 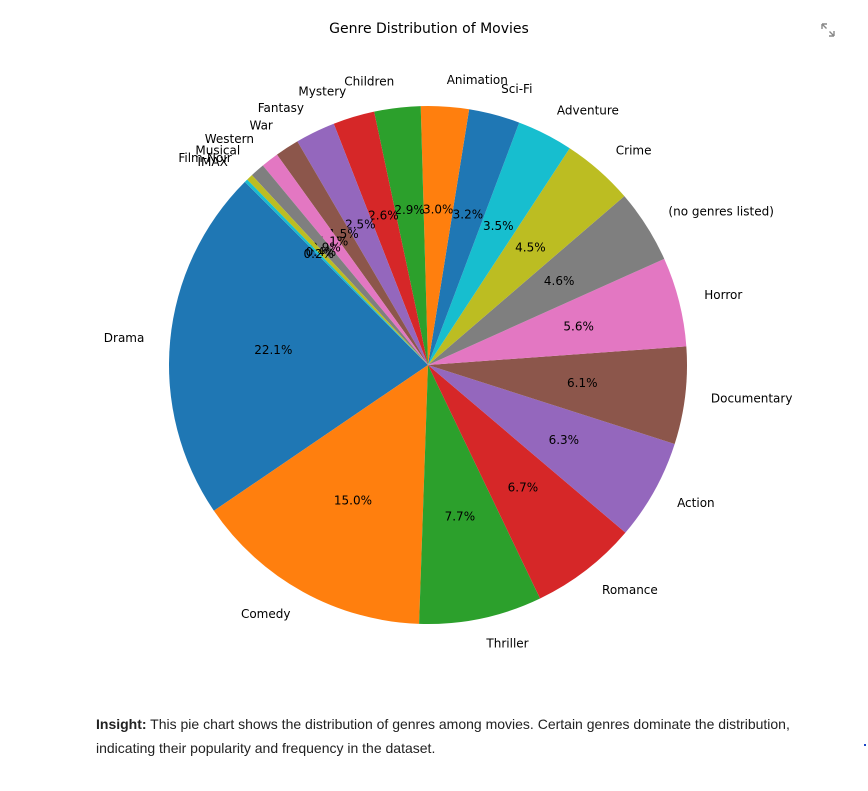 What do you see at coordinates (460, 517) in the screenshot?
I see `slice-percent-thriller: 7.7%` at bounding box center [460, 517].